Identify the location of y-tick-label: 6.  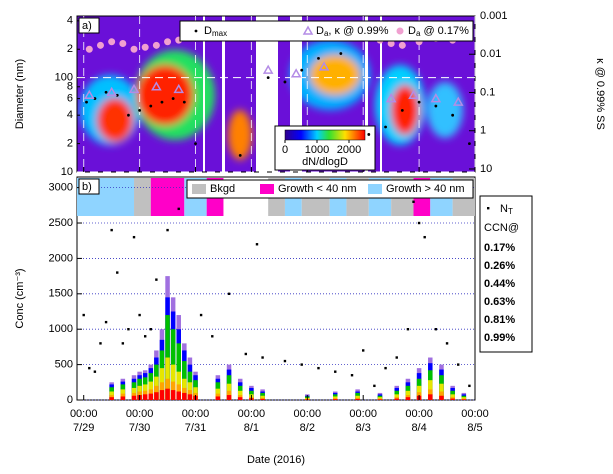
(70, 98).